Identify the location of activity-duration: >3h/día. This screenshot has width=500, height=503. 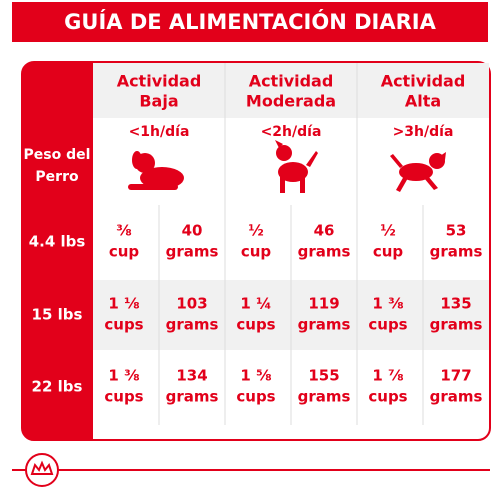
(423, 132).